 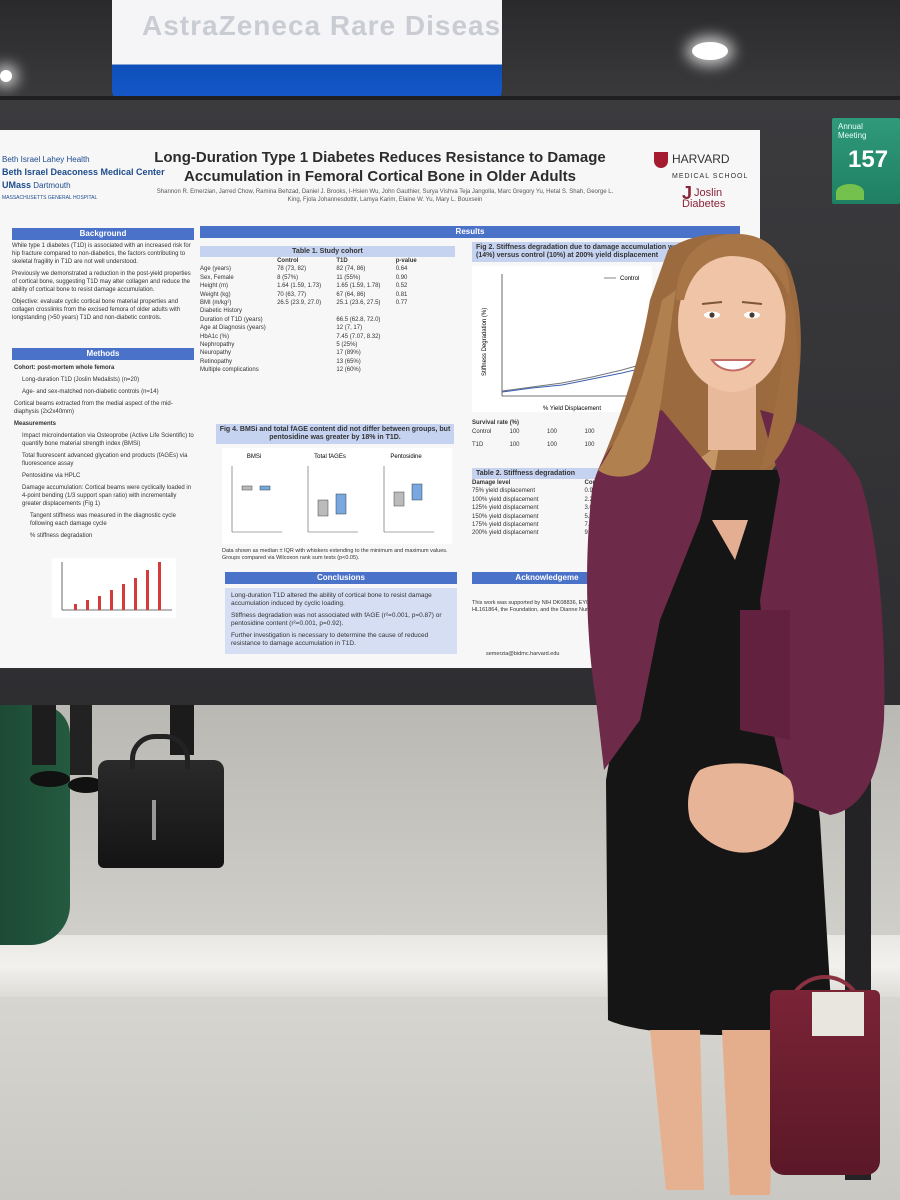 I want to click on table1-header: Control T1D p-value, so click(x=347, y=261).